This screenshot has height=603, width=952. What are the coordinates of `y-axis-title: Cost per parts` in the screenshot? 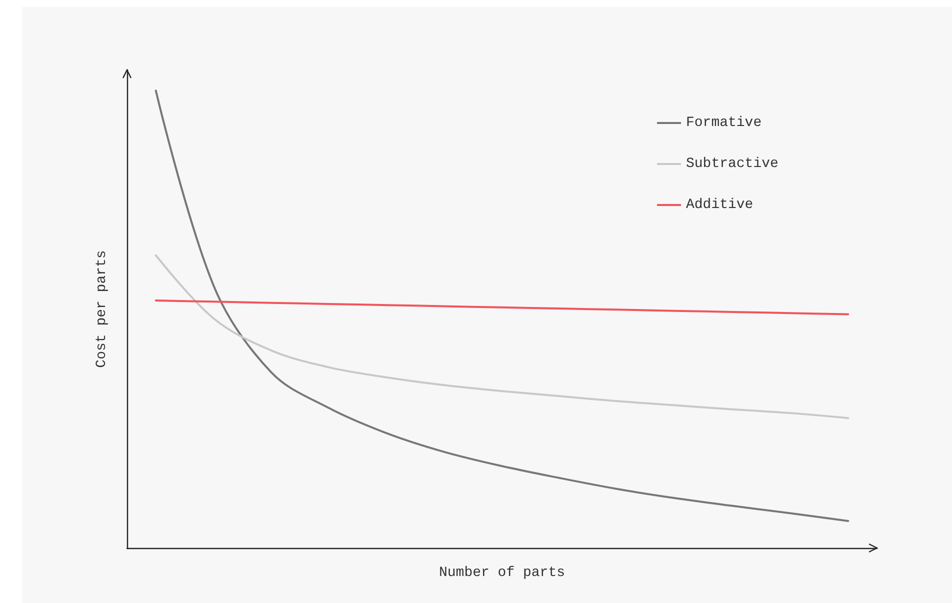 It's located at (102, 309).